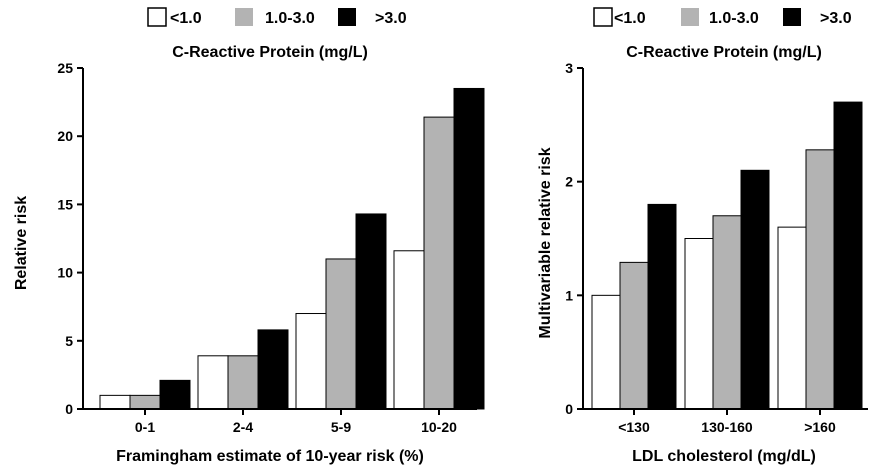 The height and width of the screenshot is (469, 874). Describe the element at coordinates (65, 136) in the screenshot. I see `y-tick-label: 20` at that location.